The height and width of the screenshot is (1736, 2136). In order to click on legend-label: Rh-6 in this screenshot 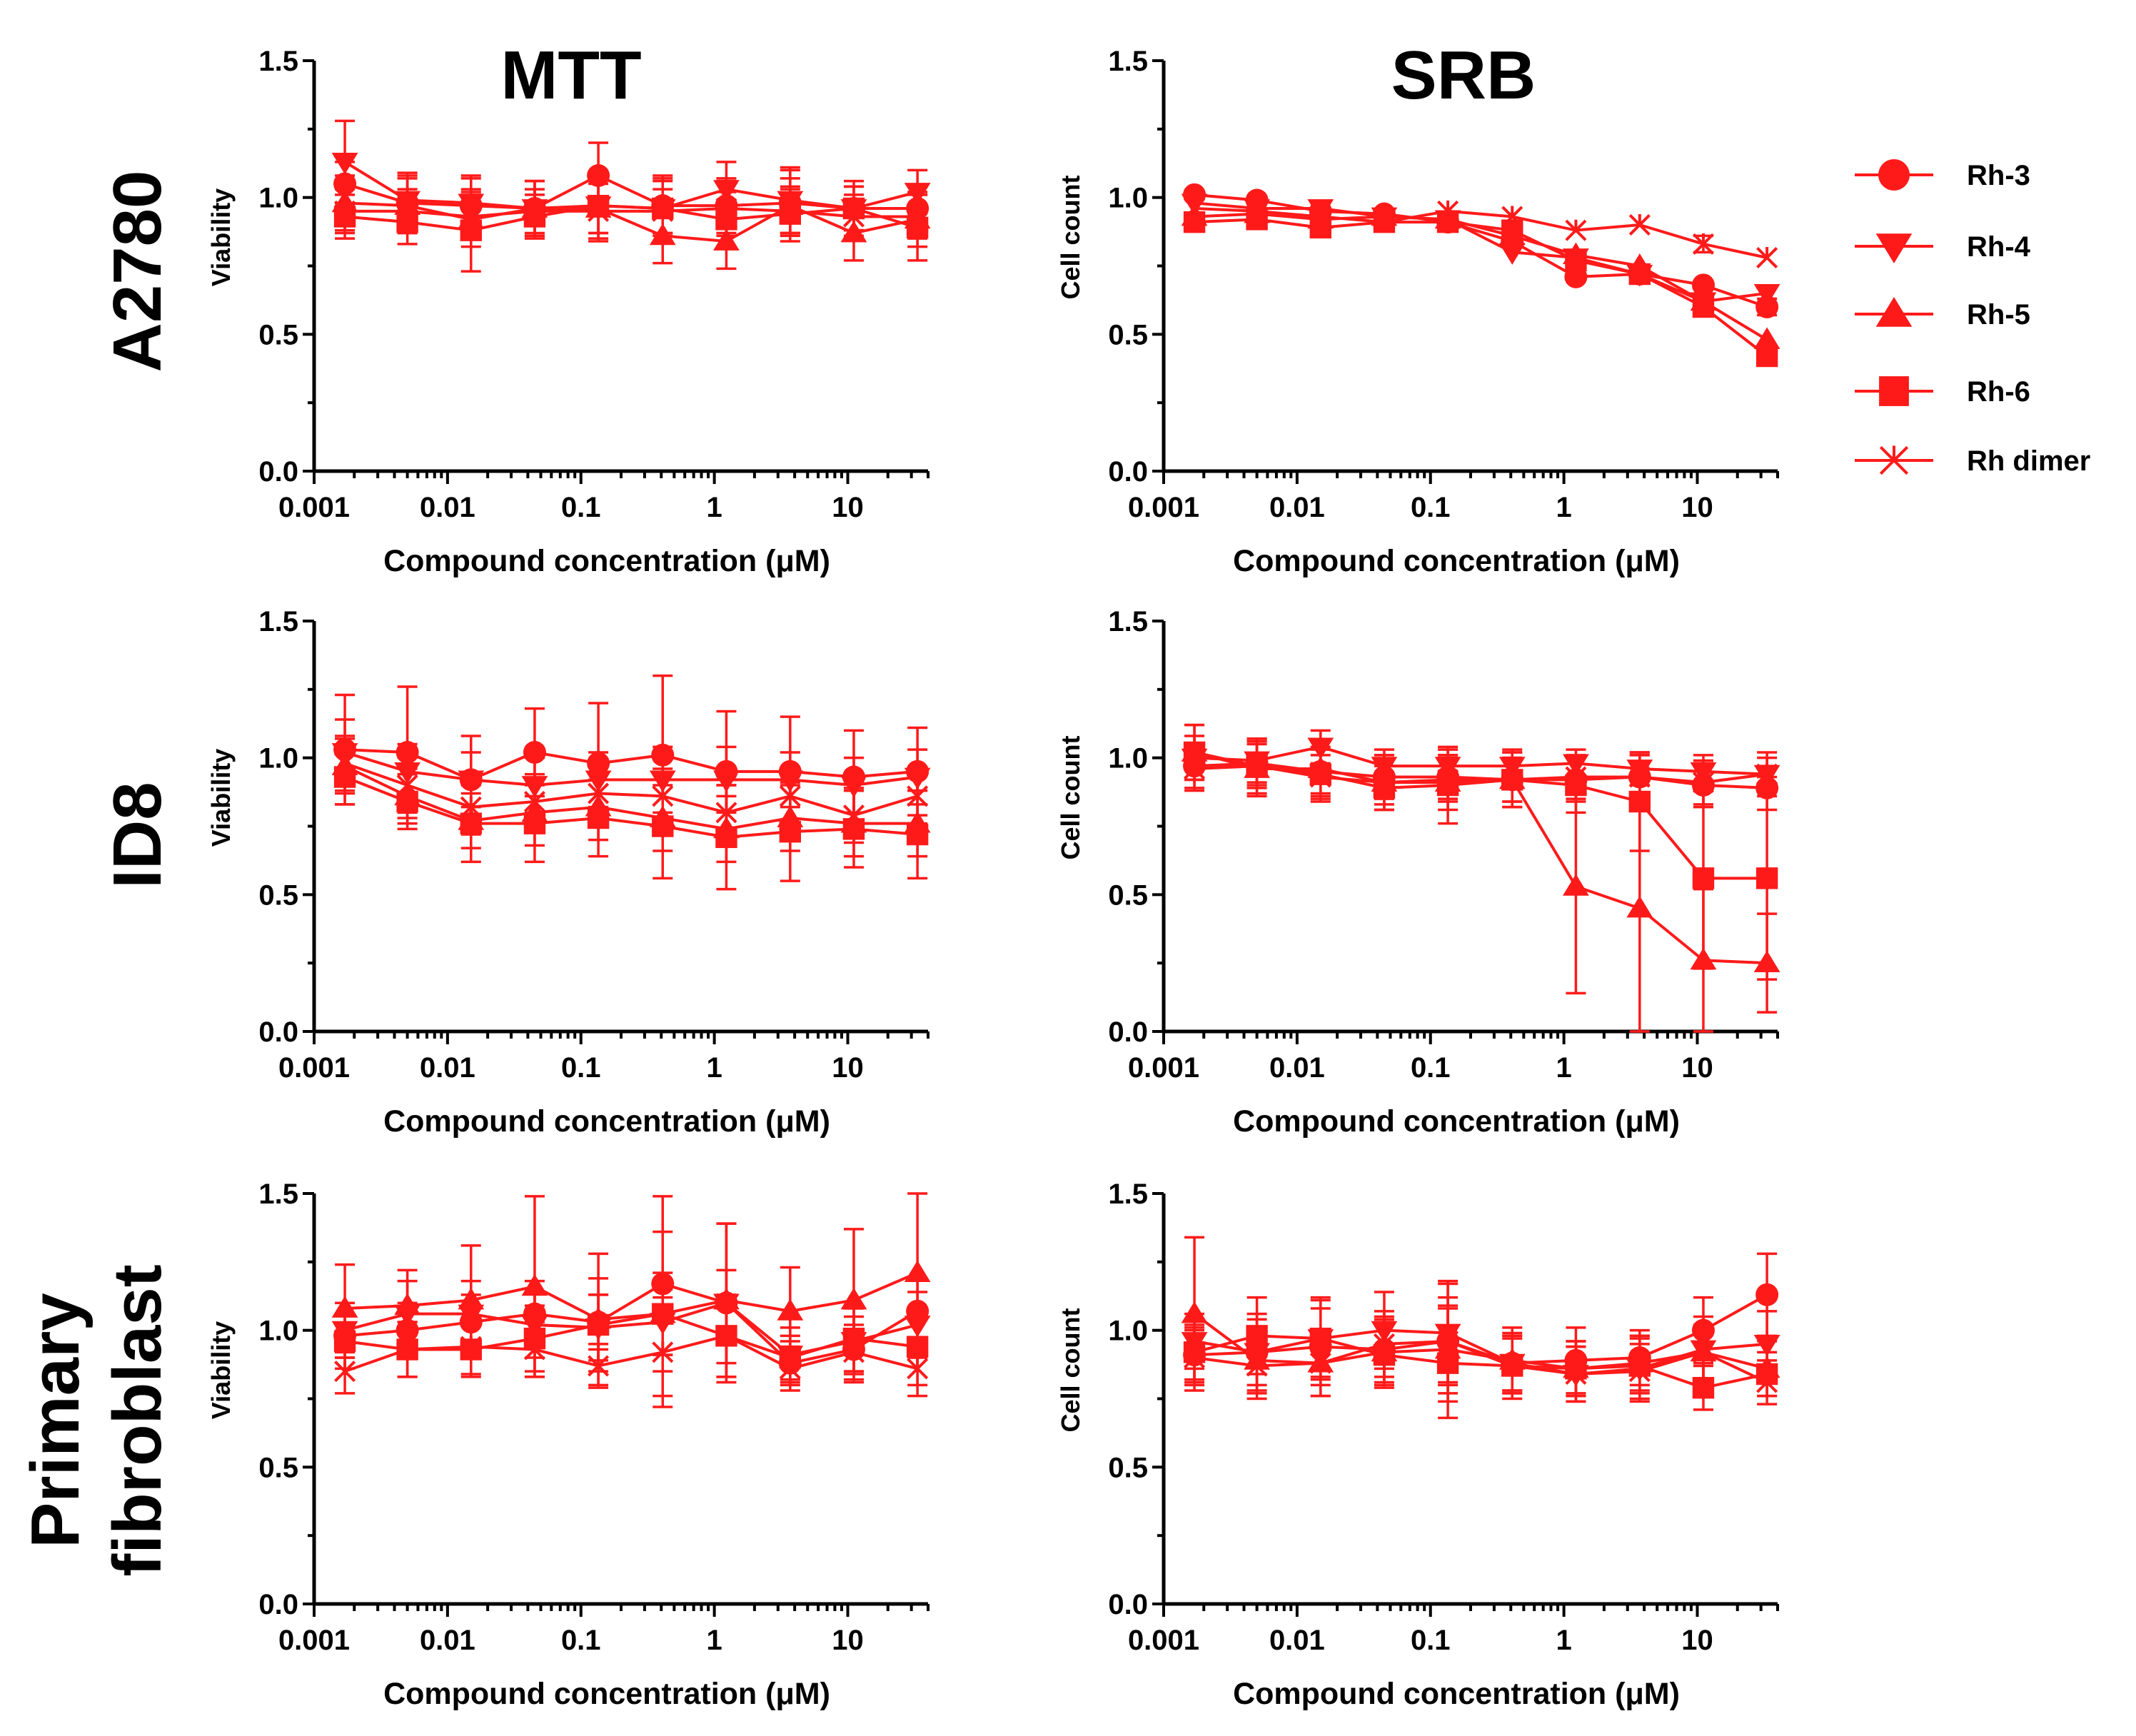, I will do `click(1999, 392)`.